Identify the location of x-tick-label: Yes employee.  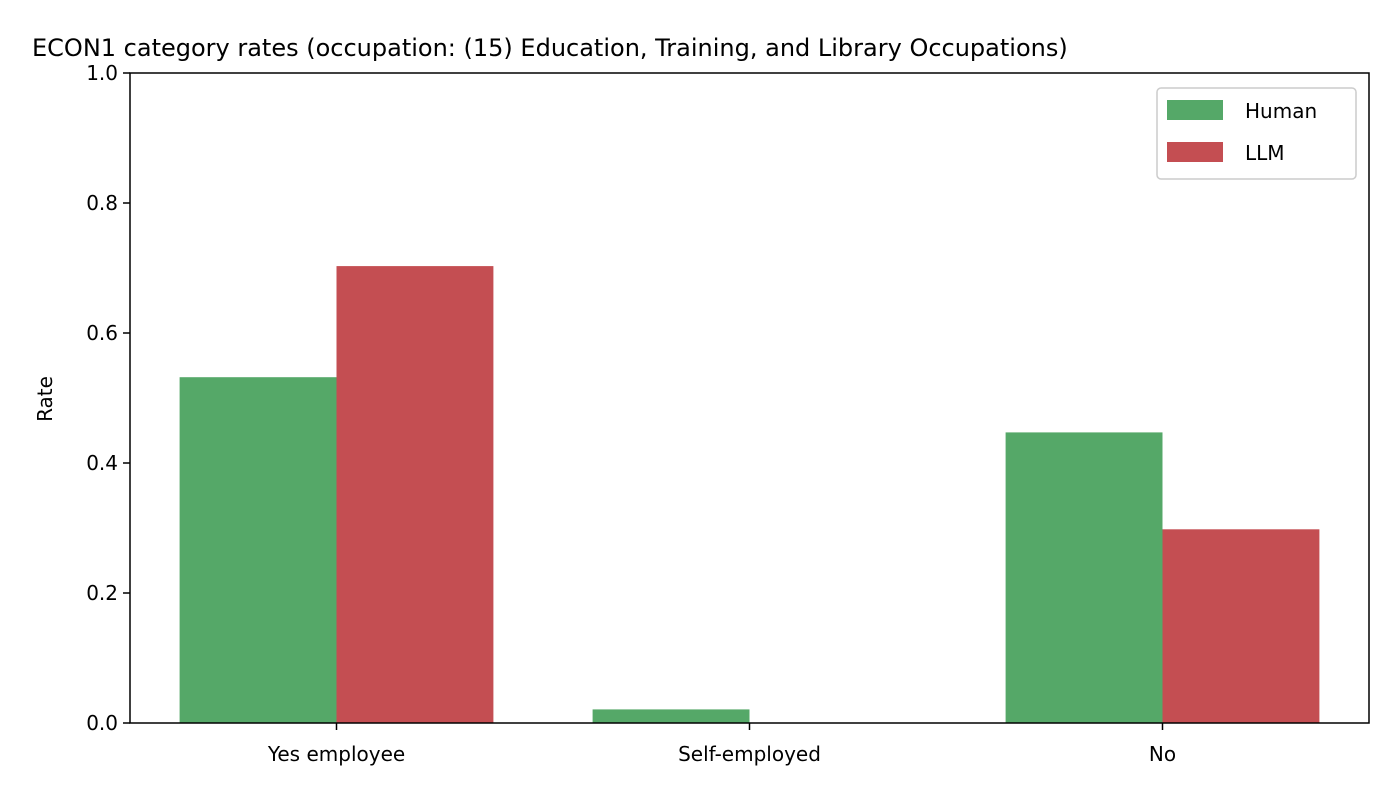
(336, 754).